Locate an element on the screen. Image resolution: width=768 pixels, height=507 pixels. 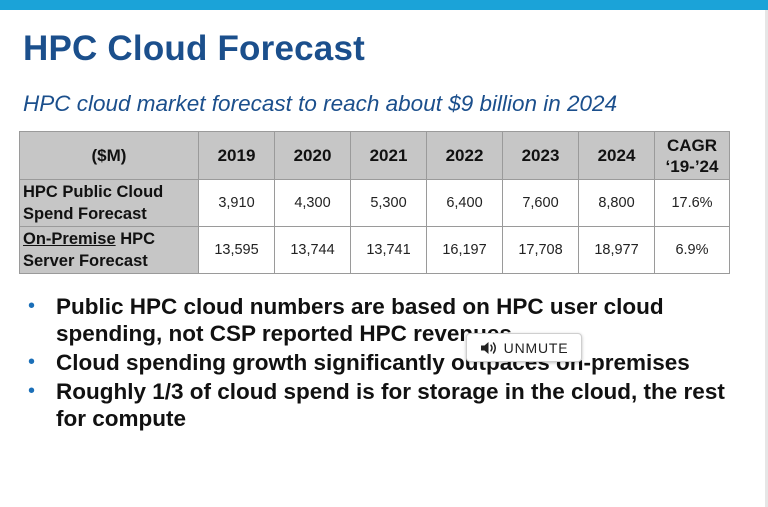
slide-top-accent-bar is located at coordinates (384, 5).